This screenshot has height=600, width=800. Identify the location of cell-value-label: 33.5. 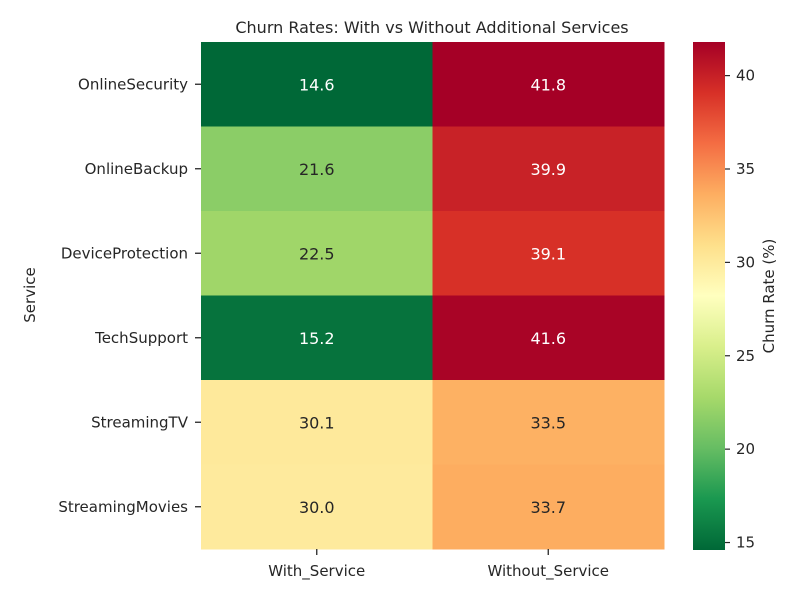
(548, 422).